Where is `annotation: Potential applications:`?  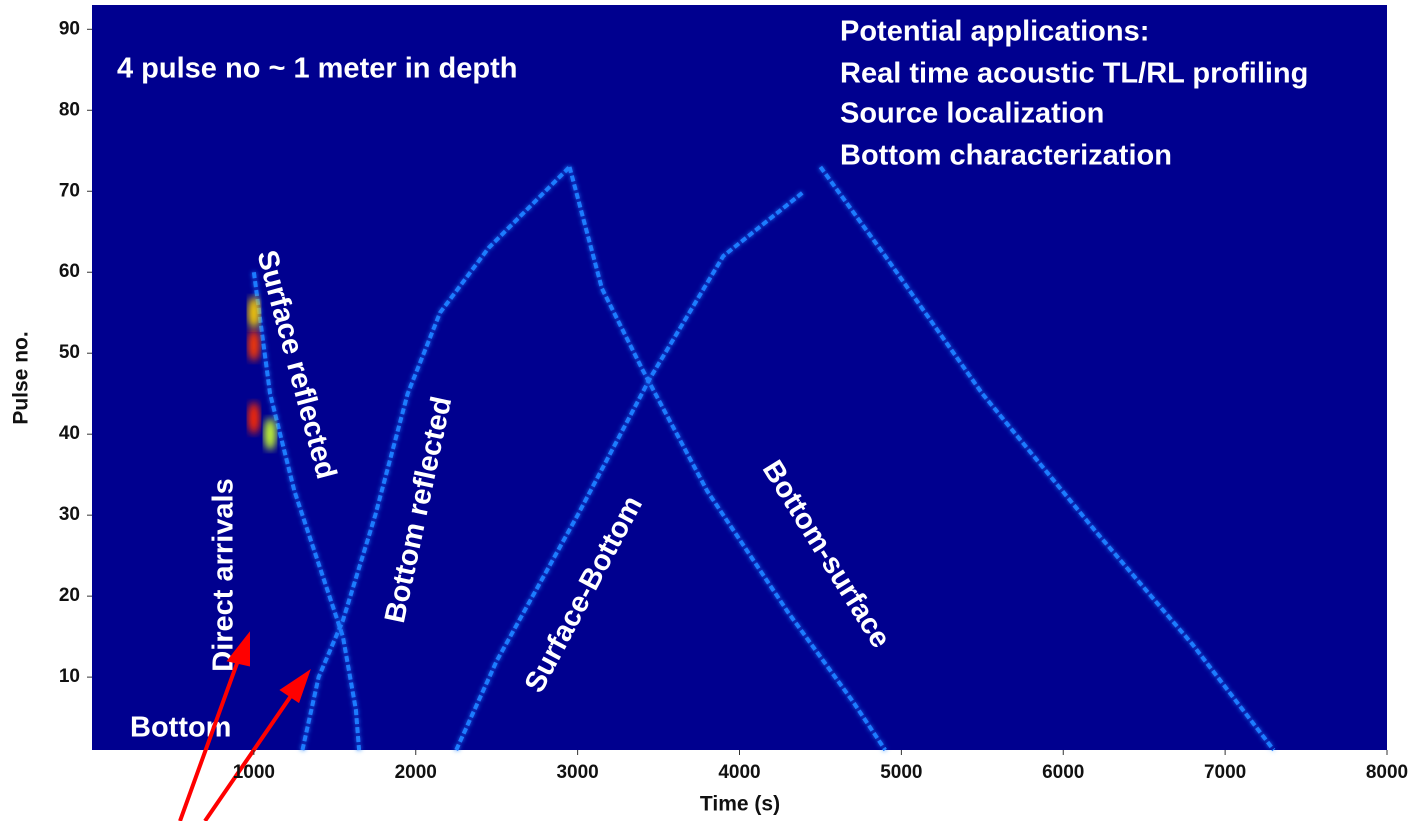 annotation: Potential applications: is located at coordinates (994, 32).